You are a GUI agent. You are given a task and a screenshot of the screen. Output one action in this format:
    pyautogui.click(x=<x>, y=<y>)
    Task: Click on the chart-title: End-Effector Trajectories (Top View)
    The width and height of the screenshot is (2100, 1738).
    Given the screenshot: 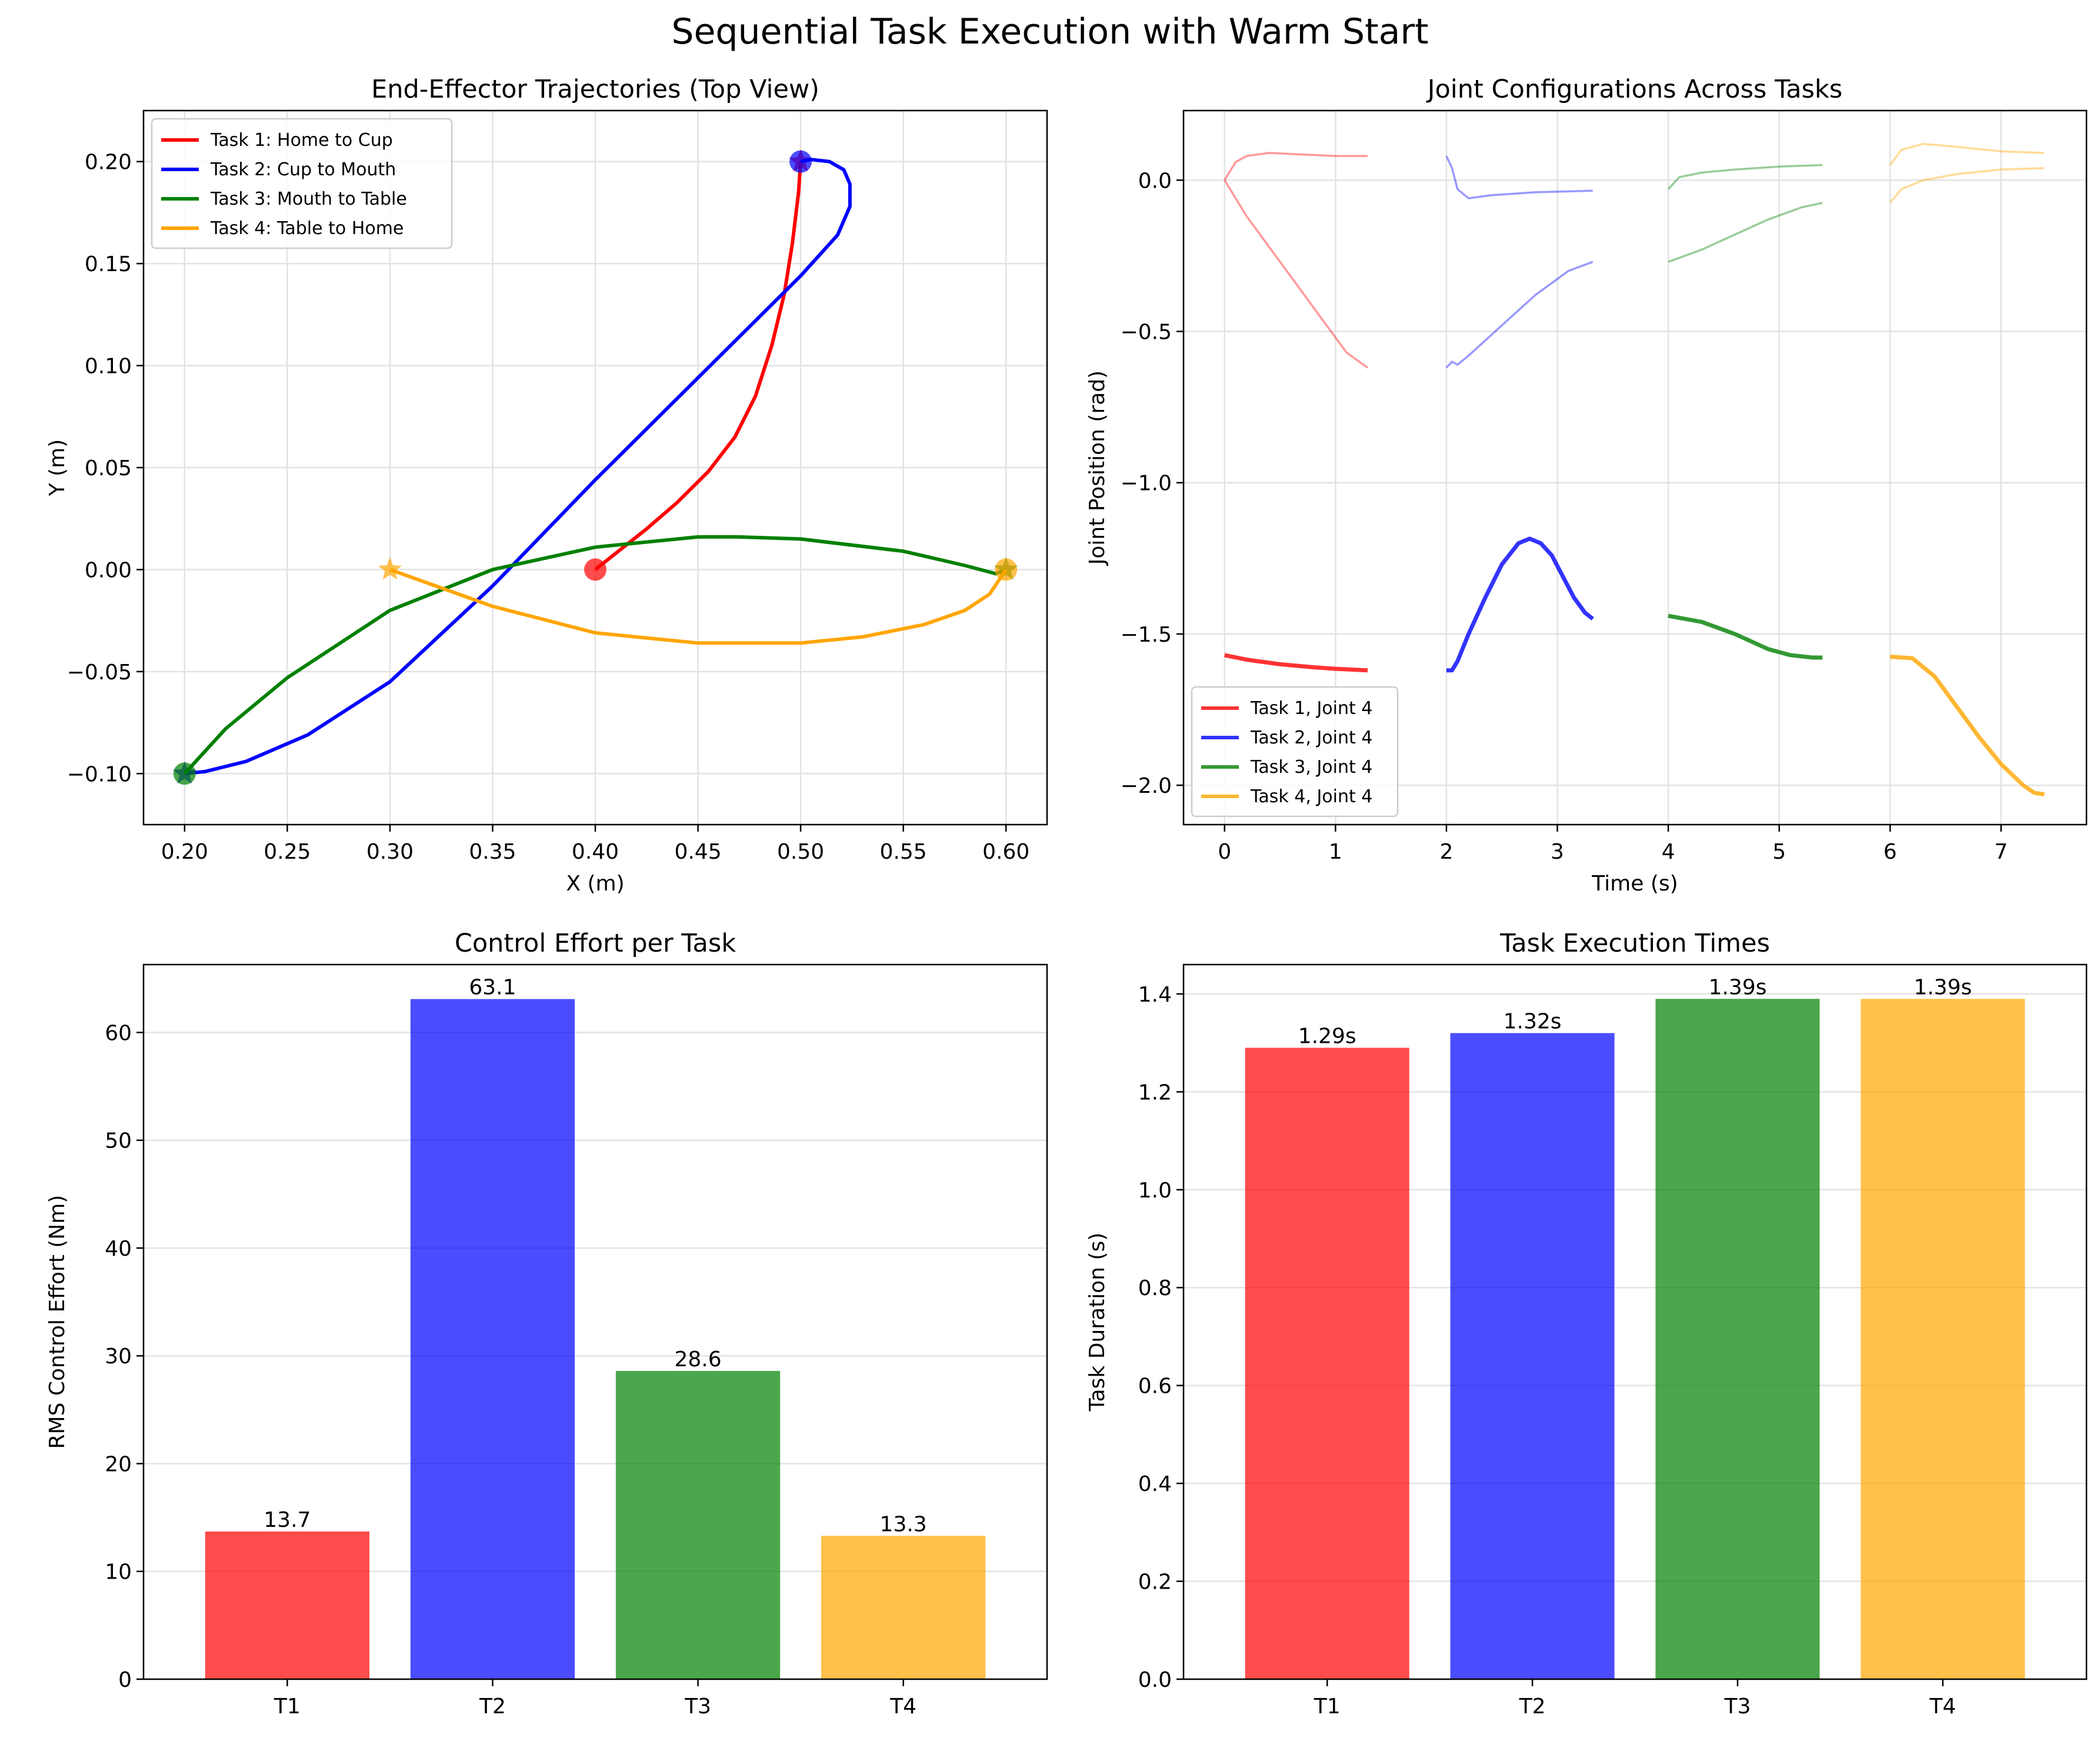 What is the action you would take?
    pyautogui.click(x=595, y=90)
    